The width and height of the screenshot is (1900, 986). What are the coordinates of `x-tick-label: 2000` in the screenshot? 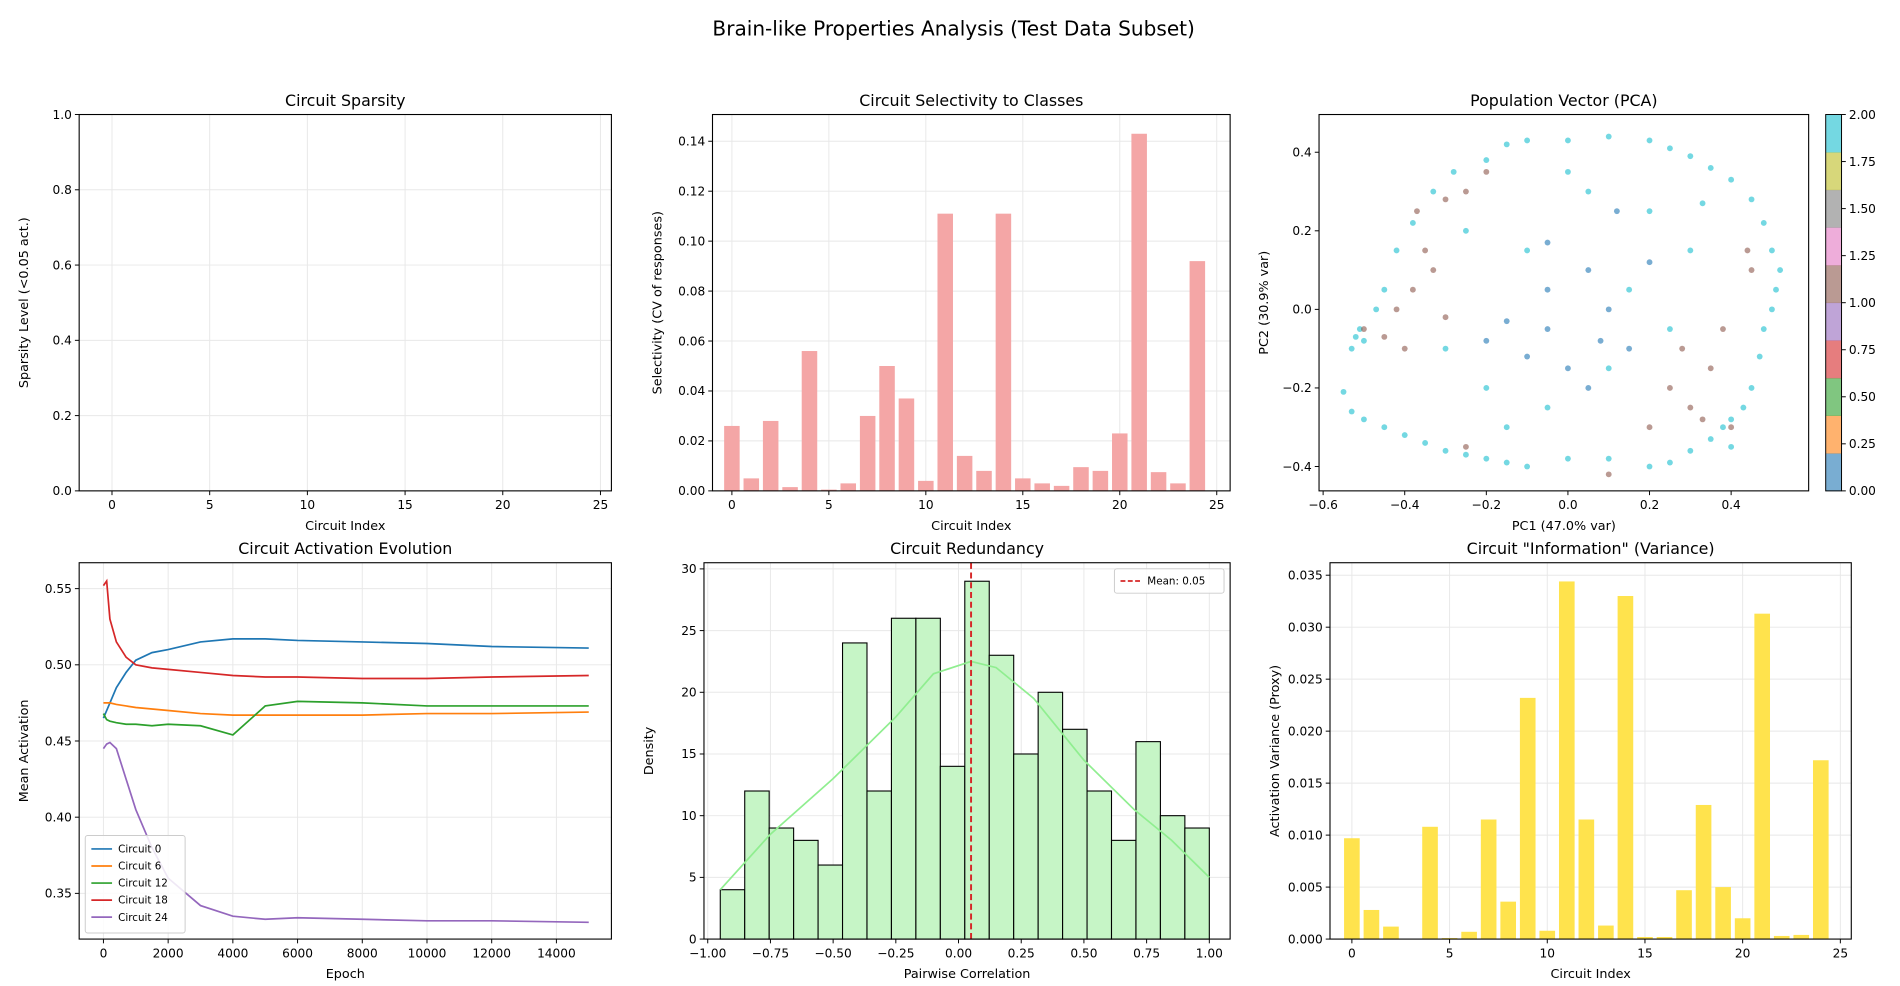 It's located at (168, 953).